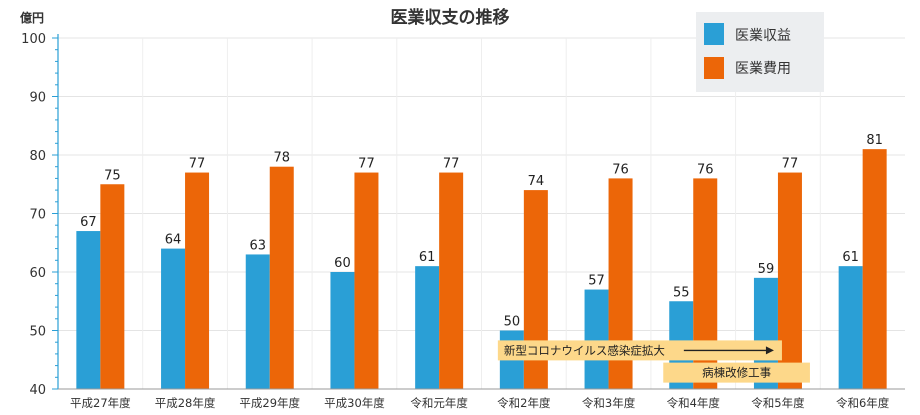 This screenshot has width=920, height=415. I want to click on x-category-label: 令和2年度, so click(524, 403).